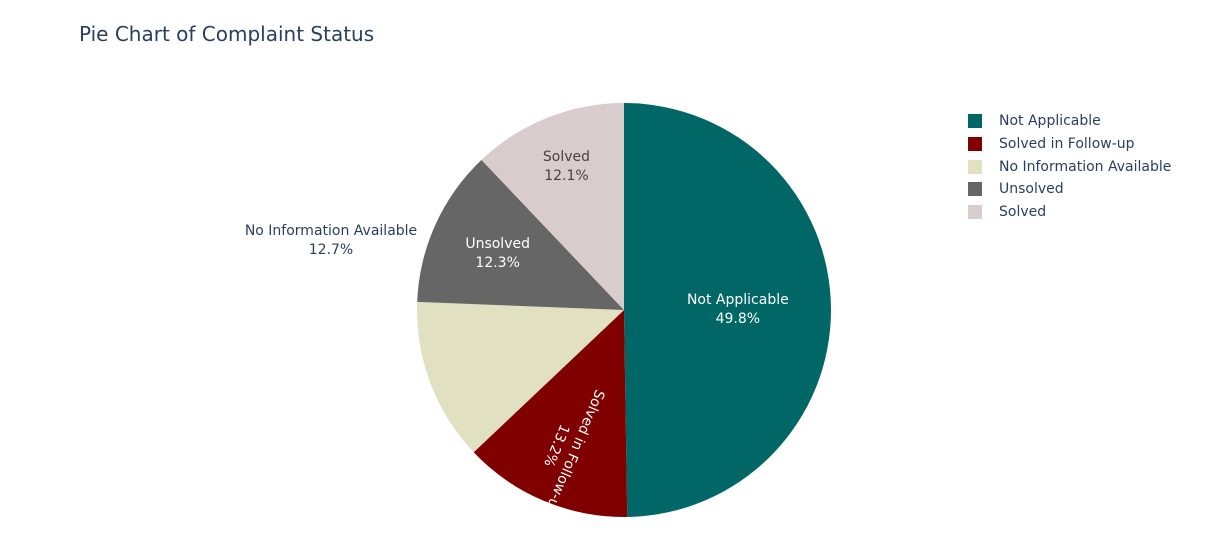  I want to click on pie-slice-unsolved, so click(520, 234).